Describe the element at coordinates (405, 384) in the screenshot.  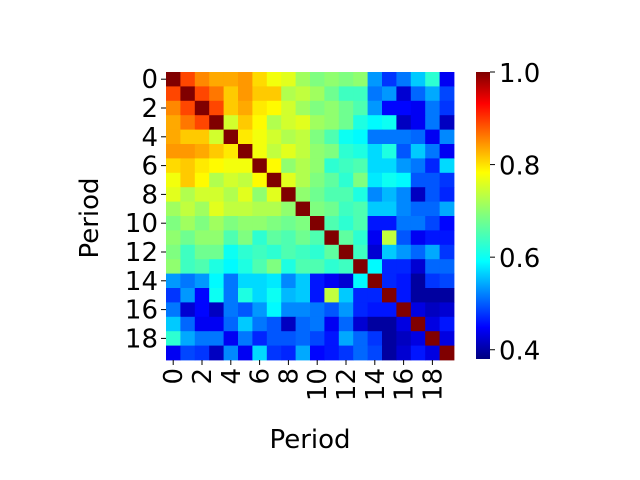
I see `x-tick-label: 16` at that location.